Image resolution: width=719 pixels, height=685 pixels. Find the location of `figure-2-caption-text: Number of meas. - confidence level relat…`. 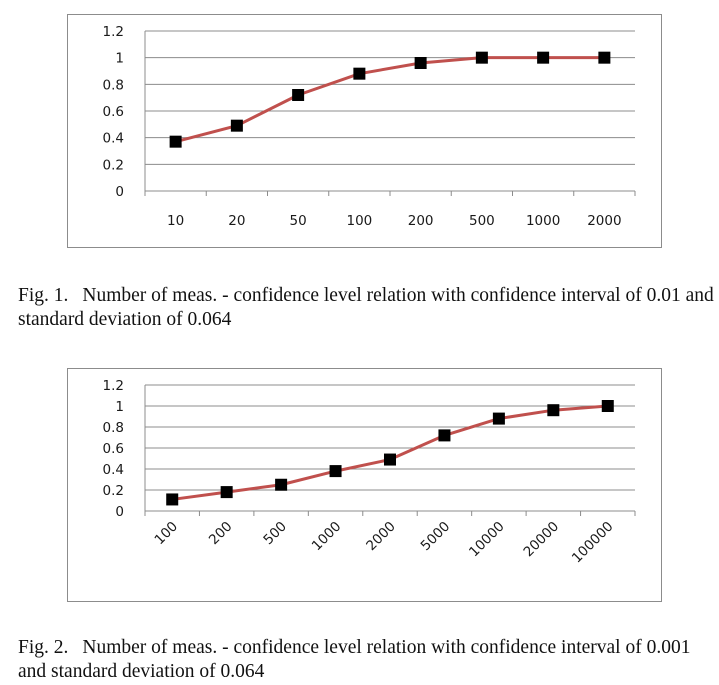

figure-2-caption-text: Number of meas. - confidence level relat… is located at coordinates (354, 659).